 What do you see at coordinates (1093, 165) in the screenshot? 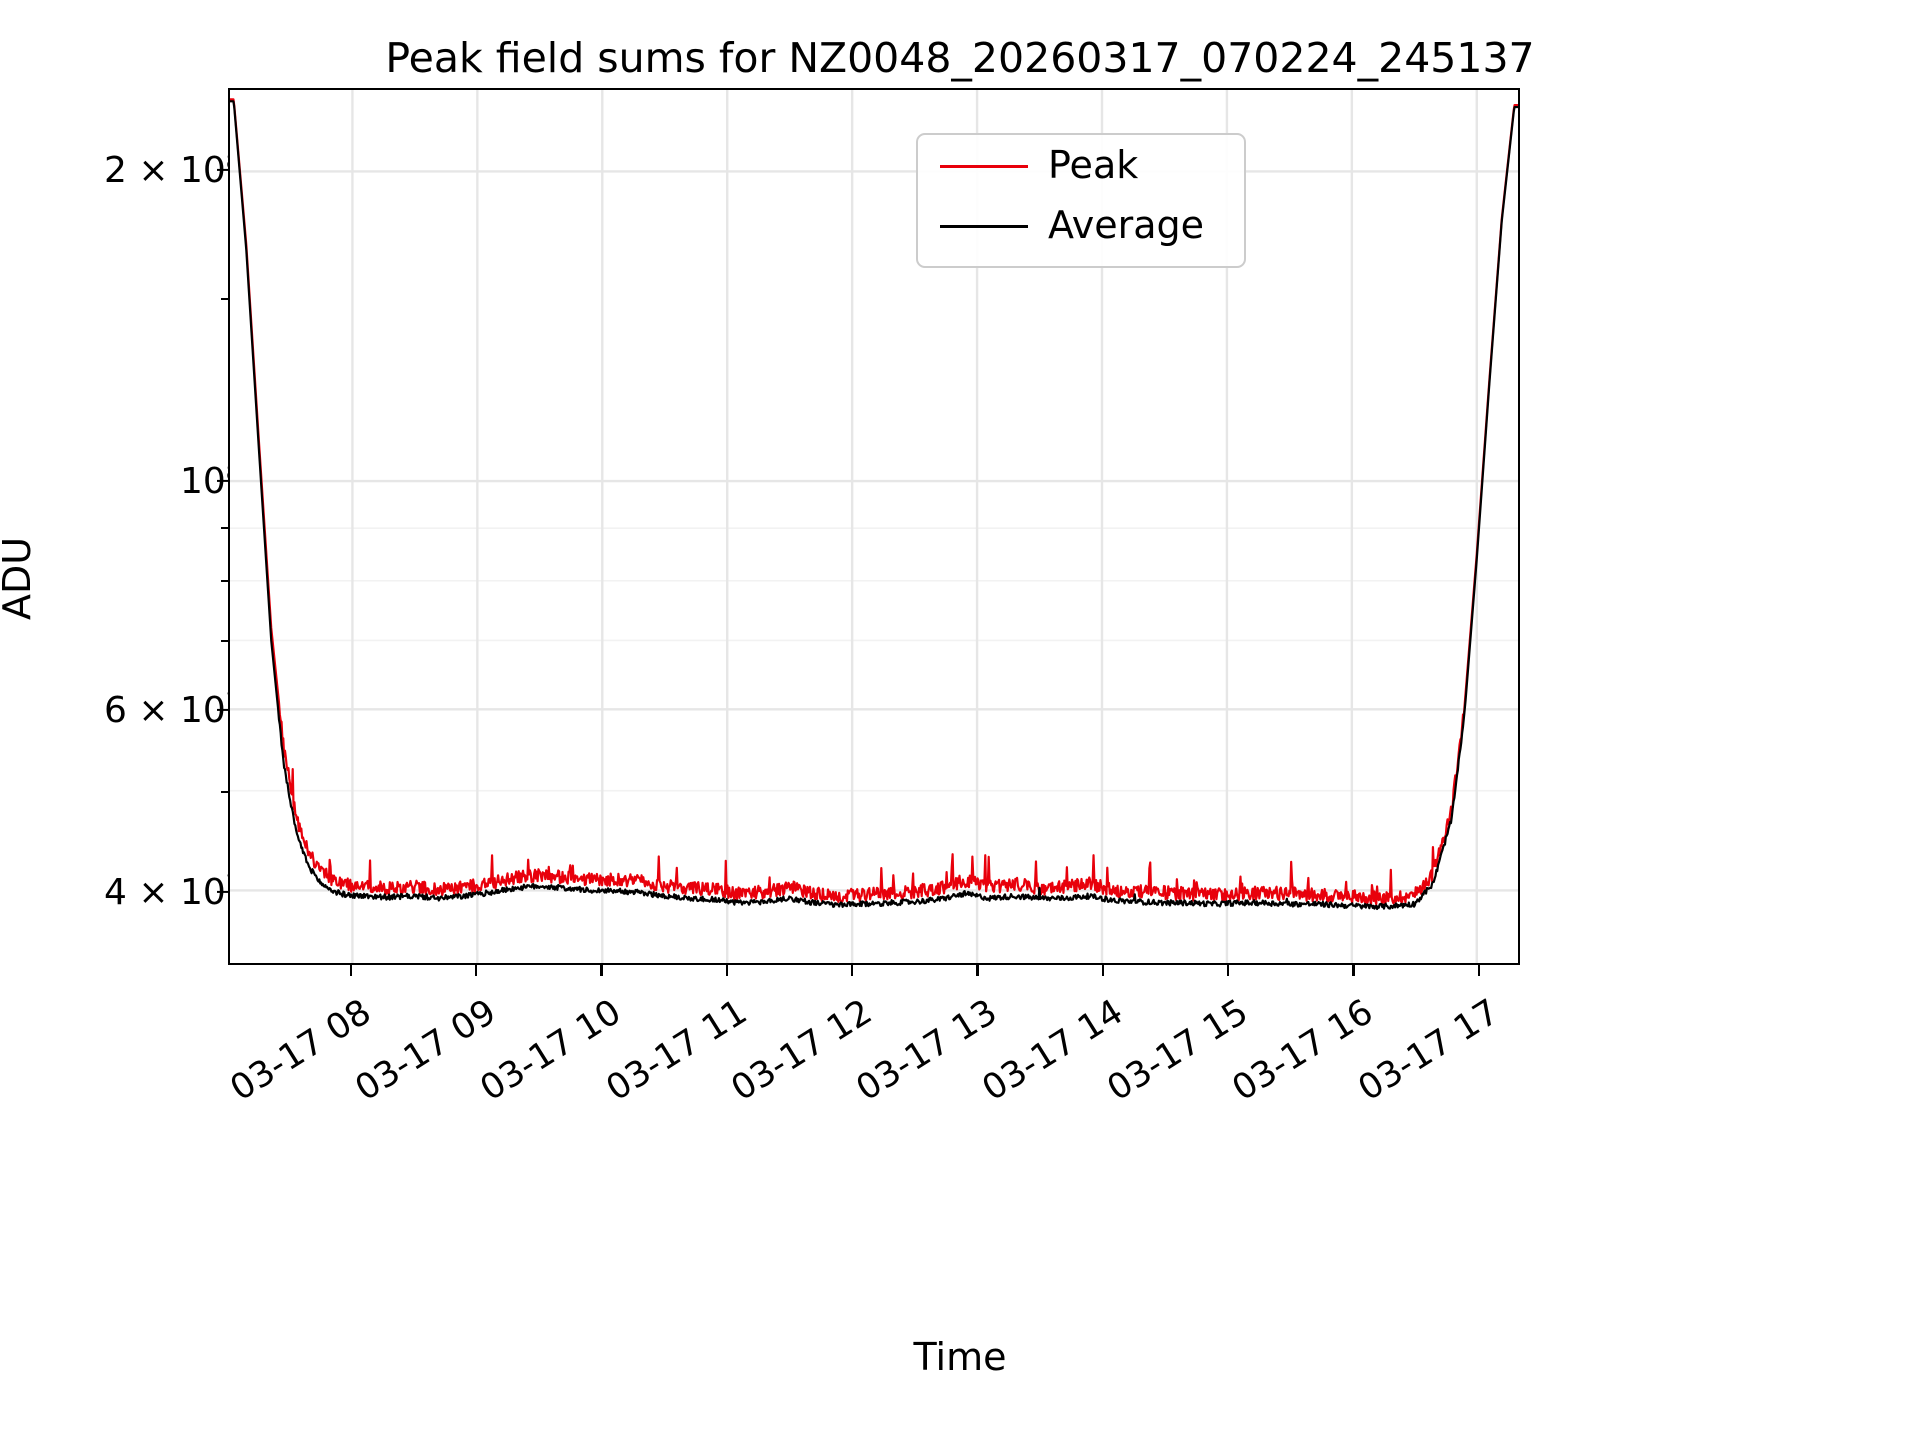
I see `legend-label-peak: Peak` at bounding box center [1093, 165].